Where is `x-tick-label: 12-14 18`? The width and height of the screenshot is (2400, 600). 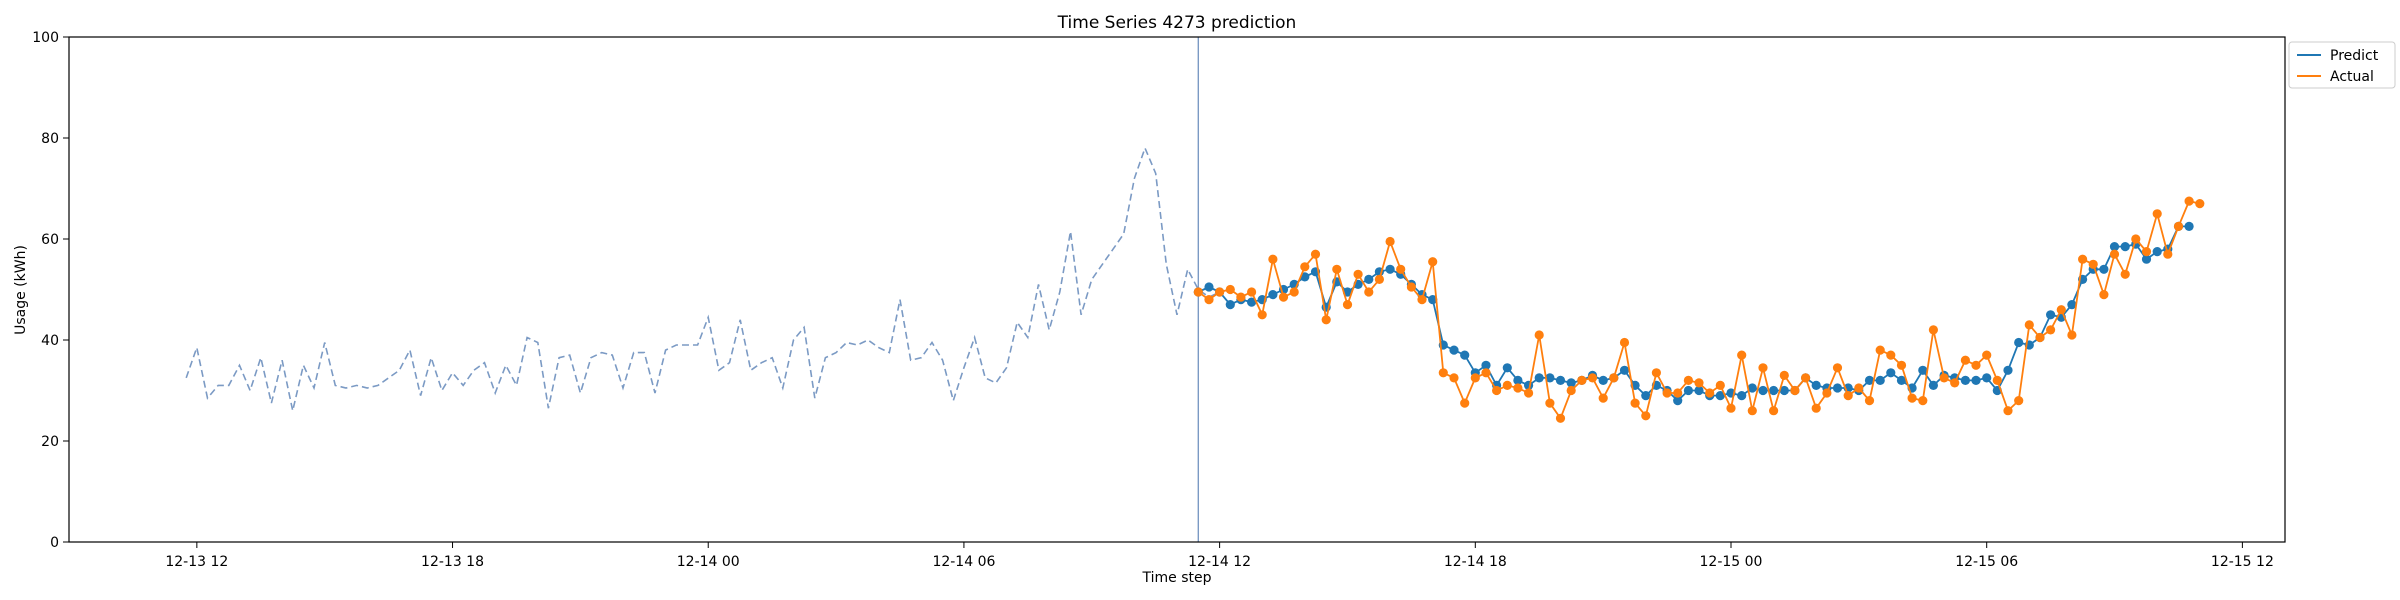
x-tick-label: 12-14 18 is located at coordinates (1475, 562).